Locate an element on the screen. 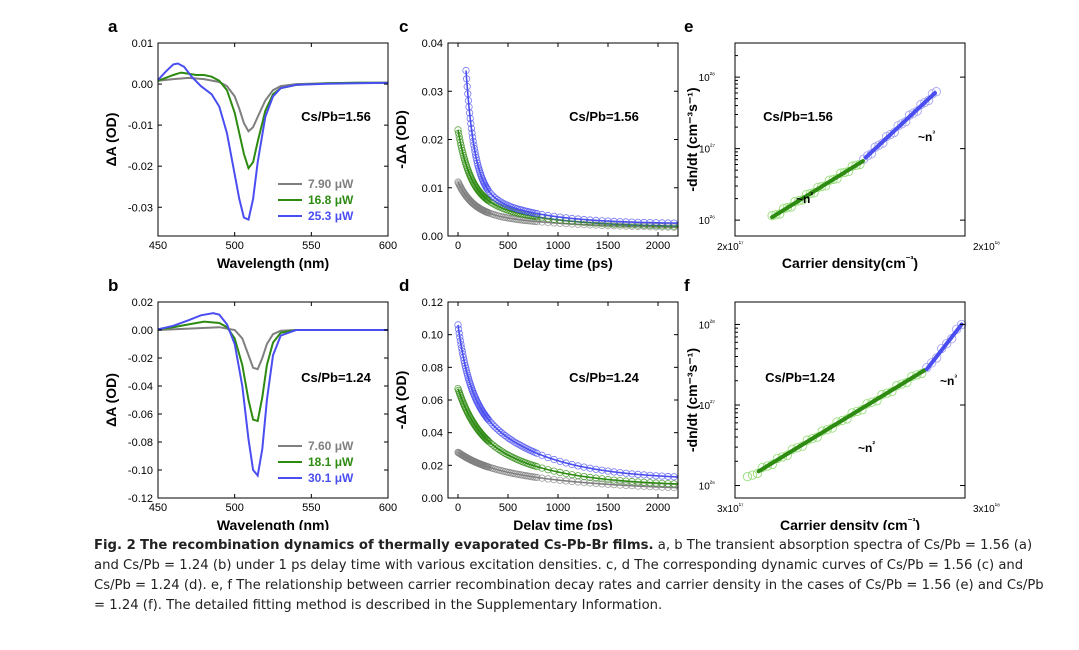 Image resolution: width=1079 pixels, height=650 pixels. y-axis-label-d: -ΔA (OD) is located at coordinates (401, 400).